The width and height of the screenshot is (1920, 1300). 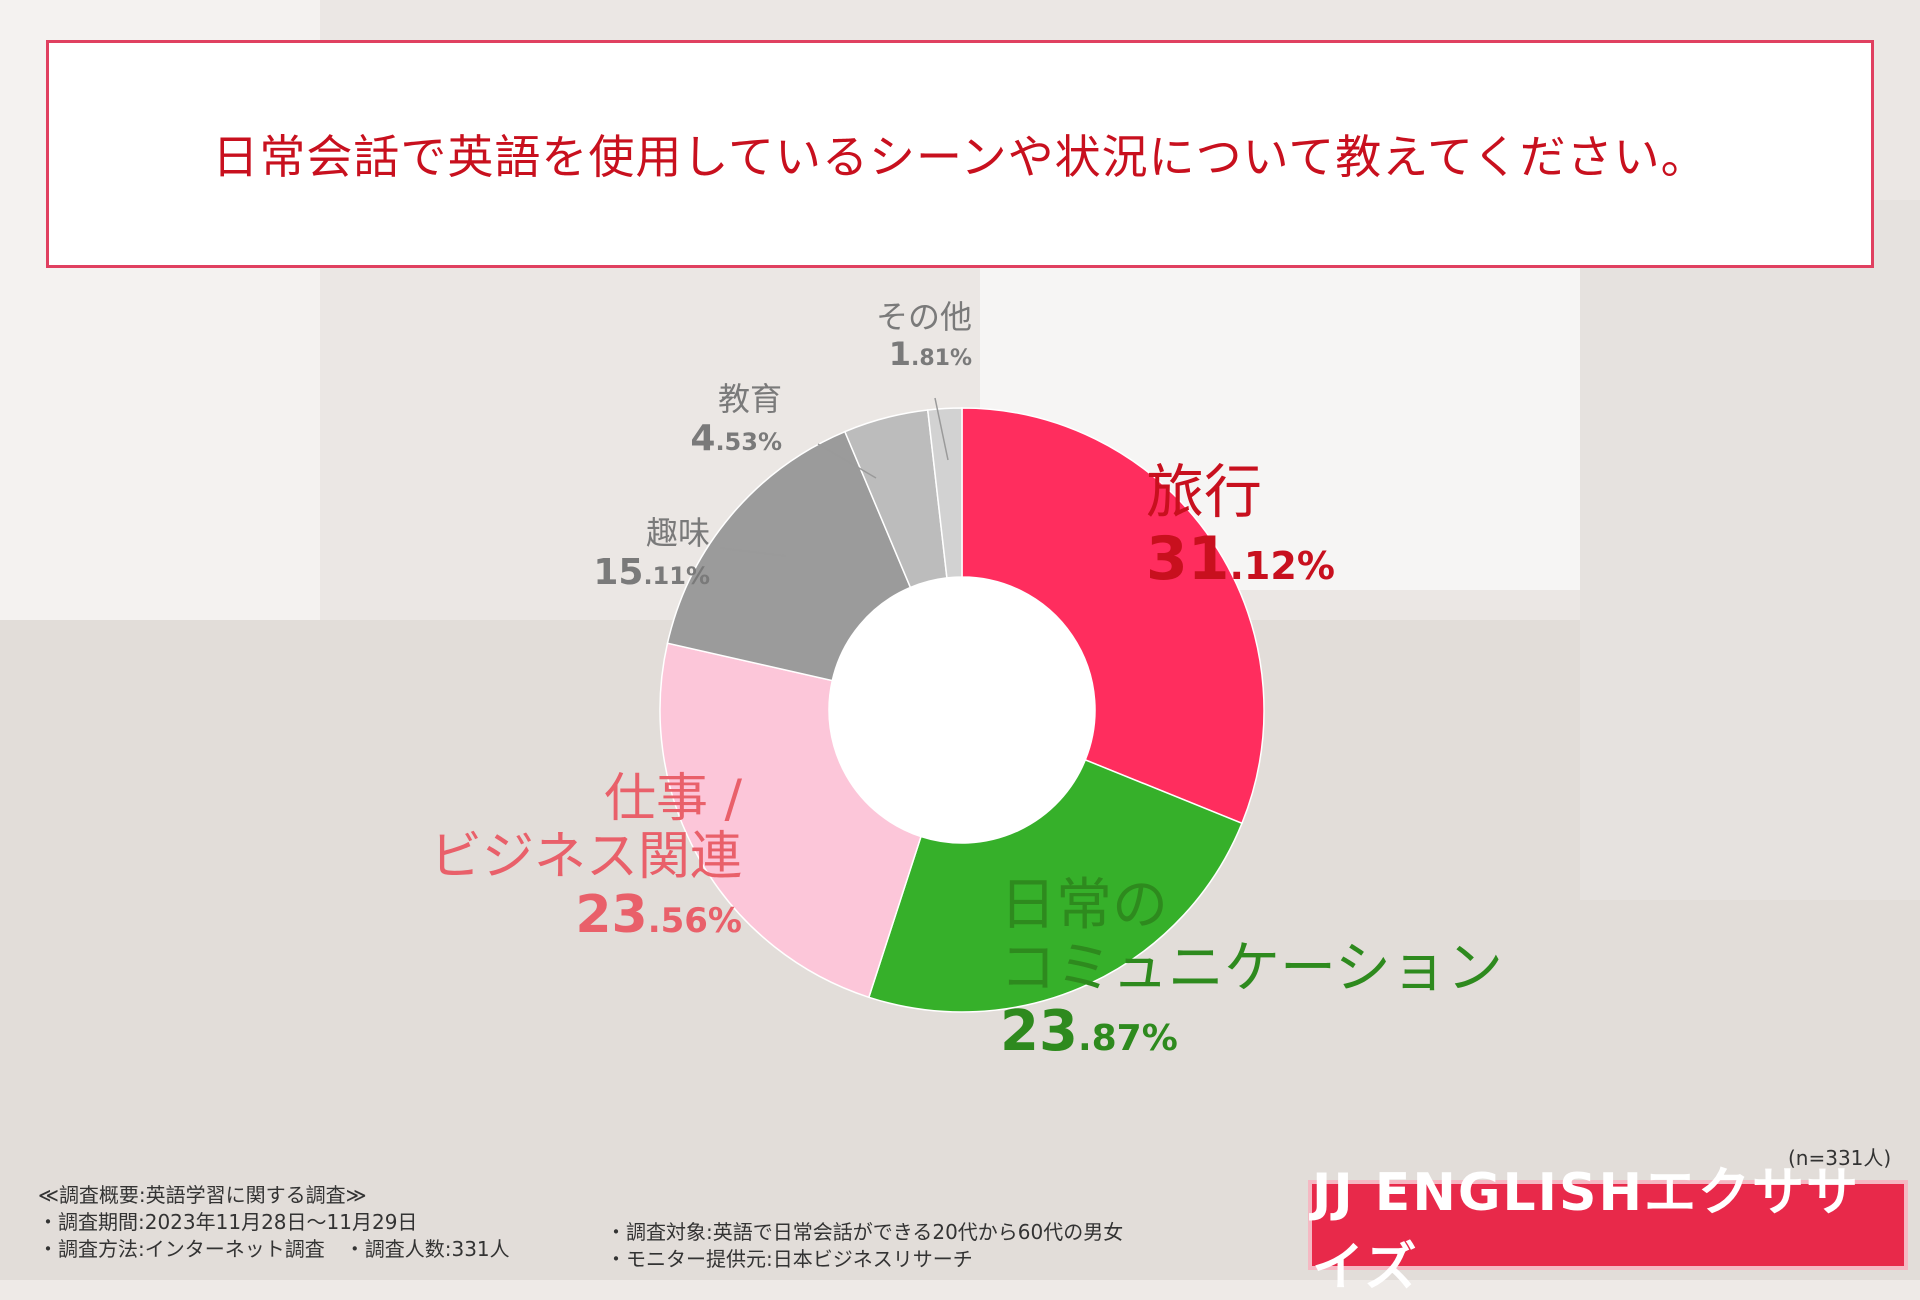 I want to click on label-other: その他 1.81%, so click(x=923, y=338).